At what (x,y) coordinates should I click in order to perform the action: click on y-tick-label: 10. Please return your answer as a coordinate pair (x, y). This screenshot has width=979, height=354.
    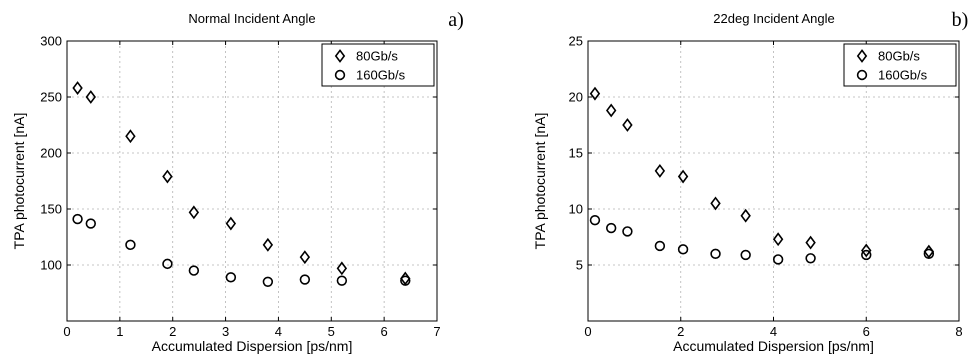
    Looking at the image, I should click on (576, 209).